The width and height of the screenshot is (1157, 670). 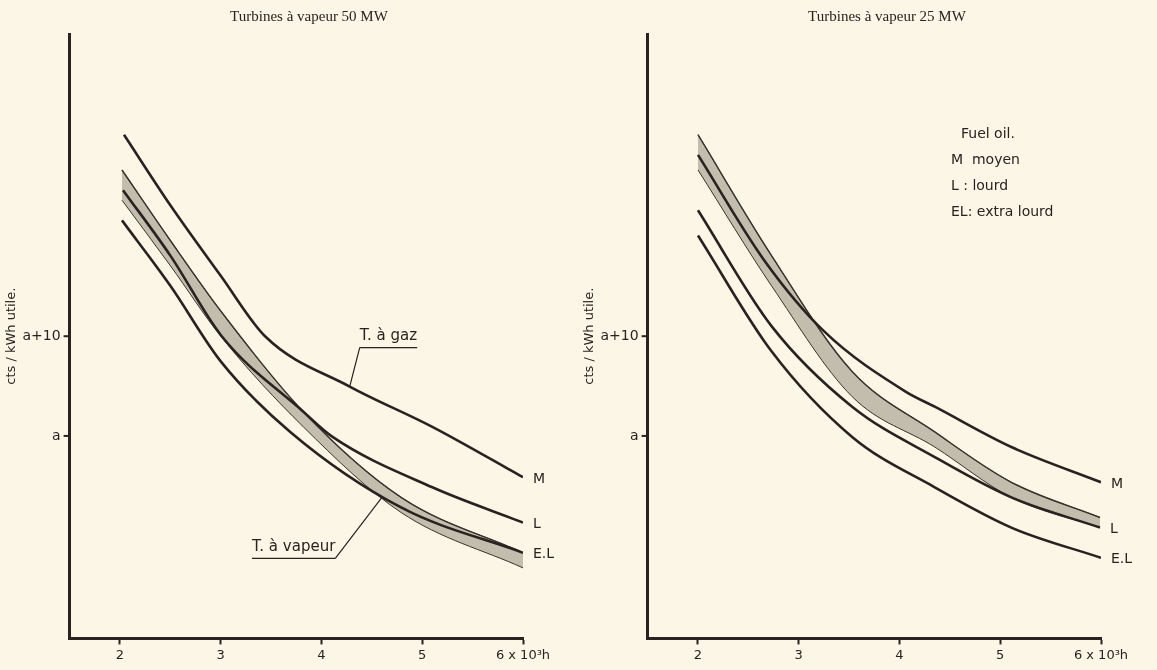 I want to click on chart-title: Turbines à vapeur 25 MW, so click(x=887, y=16).